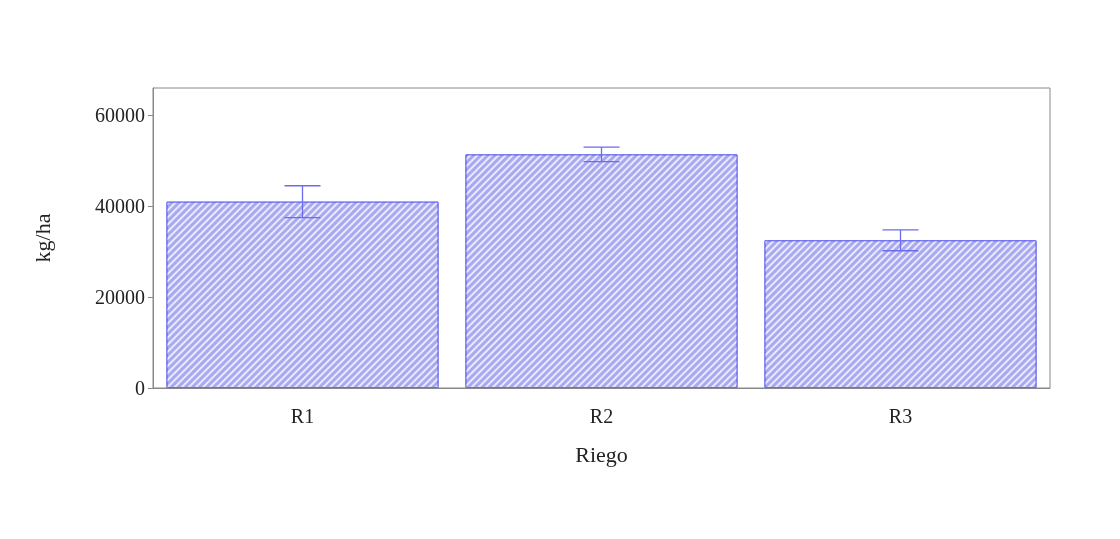  Describe the element at coordinates (601, 454) in the screenshot. I see `x-axis-title: Riego` at that location.